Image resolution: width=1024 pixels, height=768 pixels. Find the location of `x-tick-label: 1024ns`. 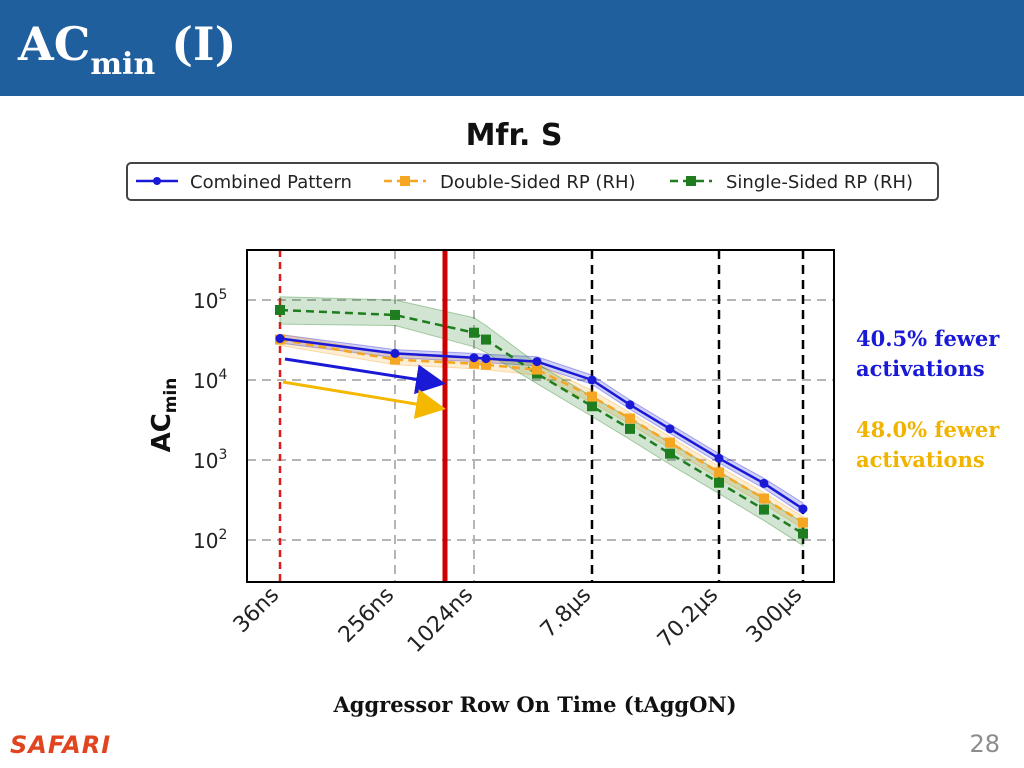

x-tick-label: 1024ns is located at coordinates (440, 620).